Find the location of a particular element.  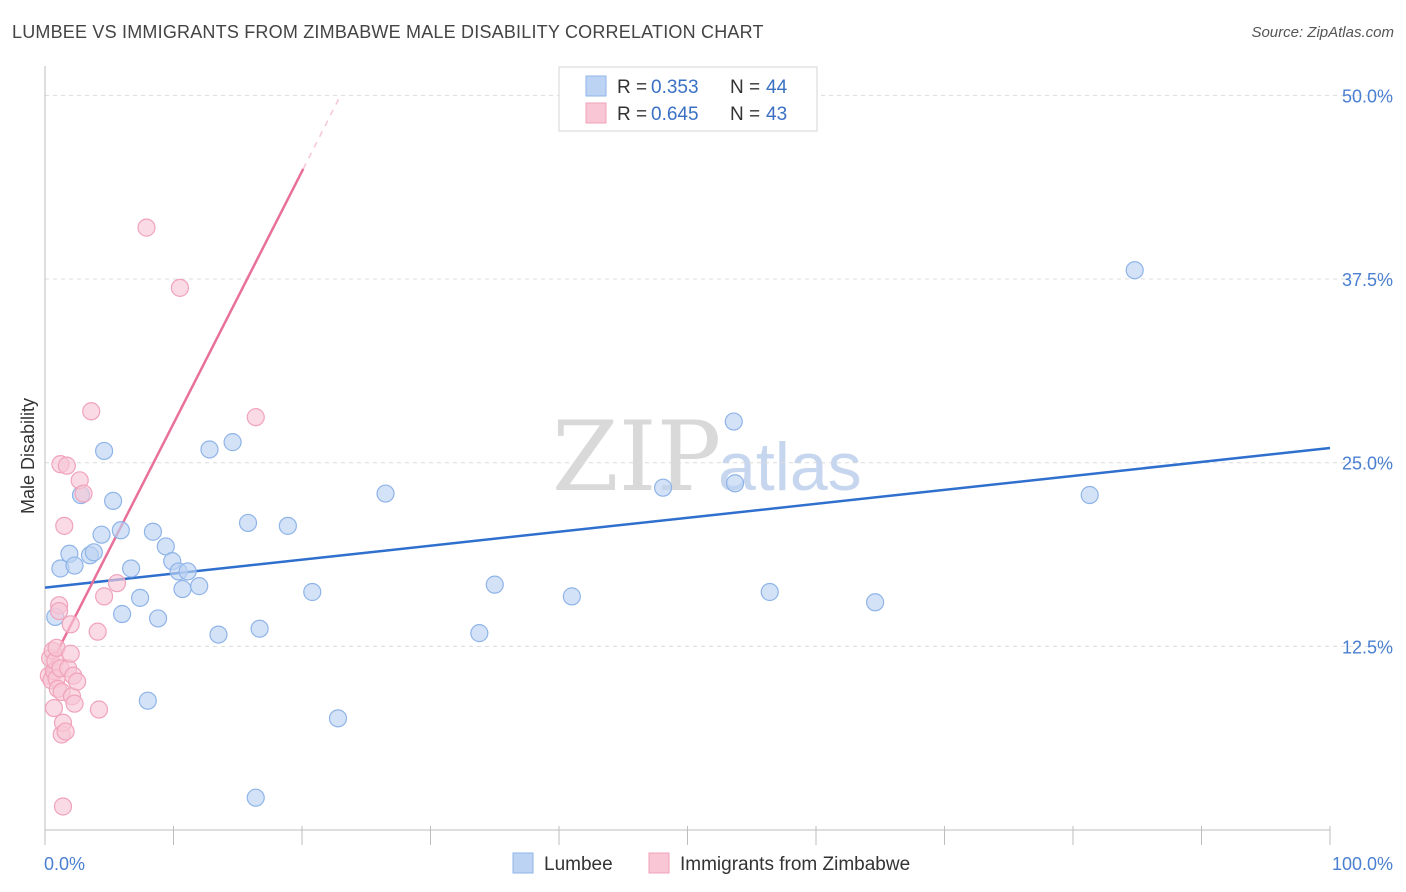

legend-n-label-2: N = is located at coordinates (745, 114).